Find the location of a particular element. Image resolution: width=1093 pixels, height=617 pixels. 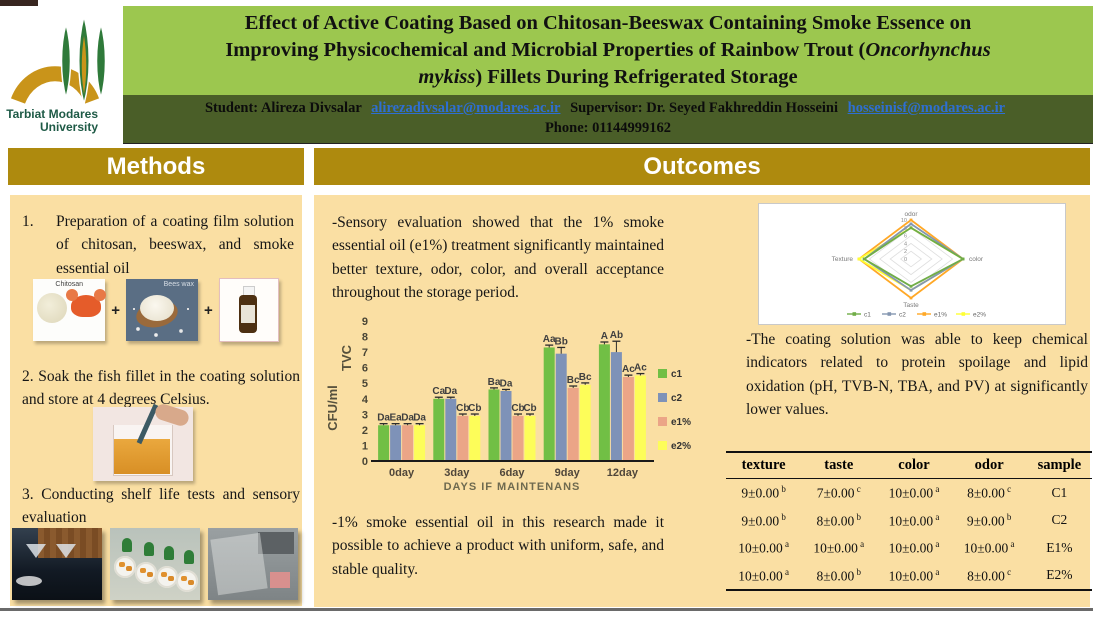

bar-c2-0day is located at coordinates (396, 443).